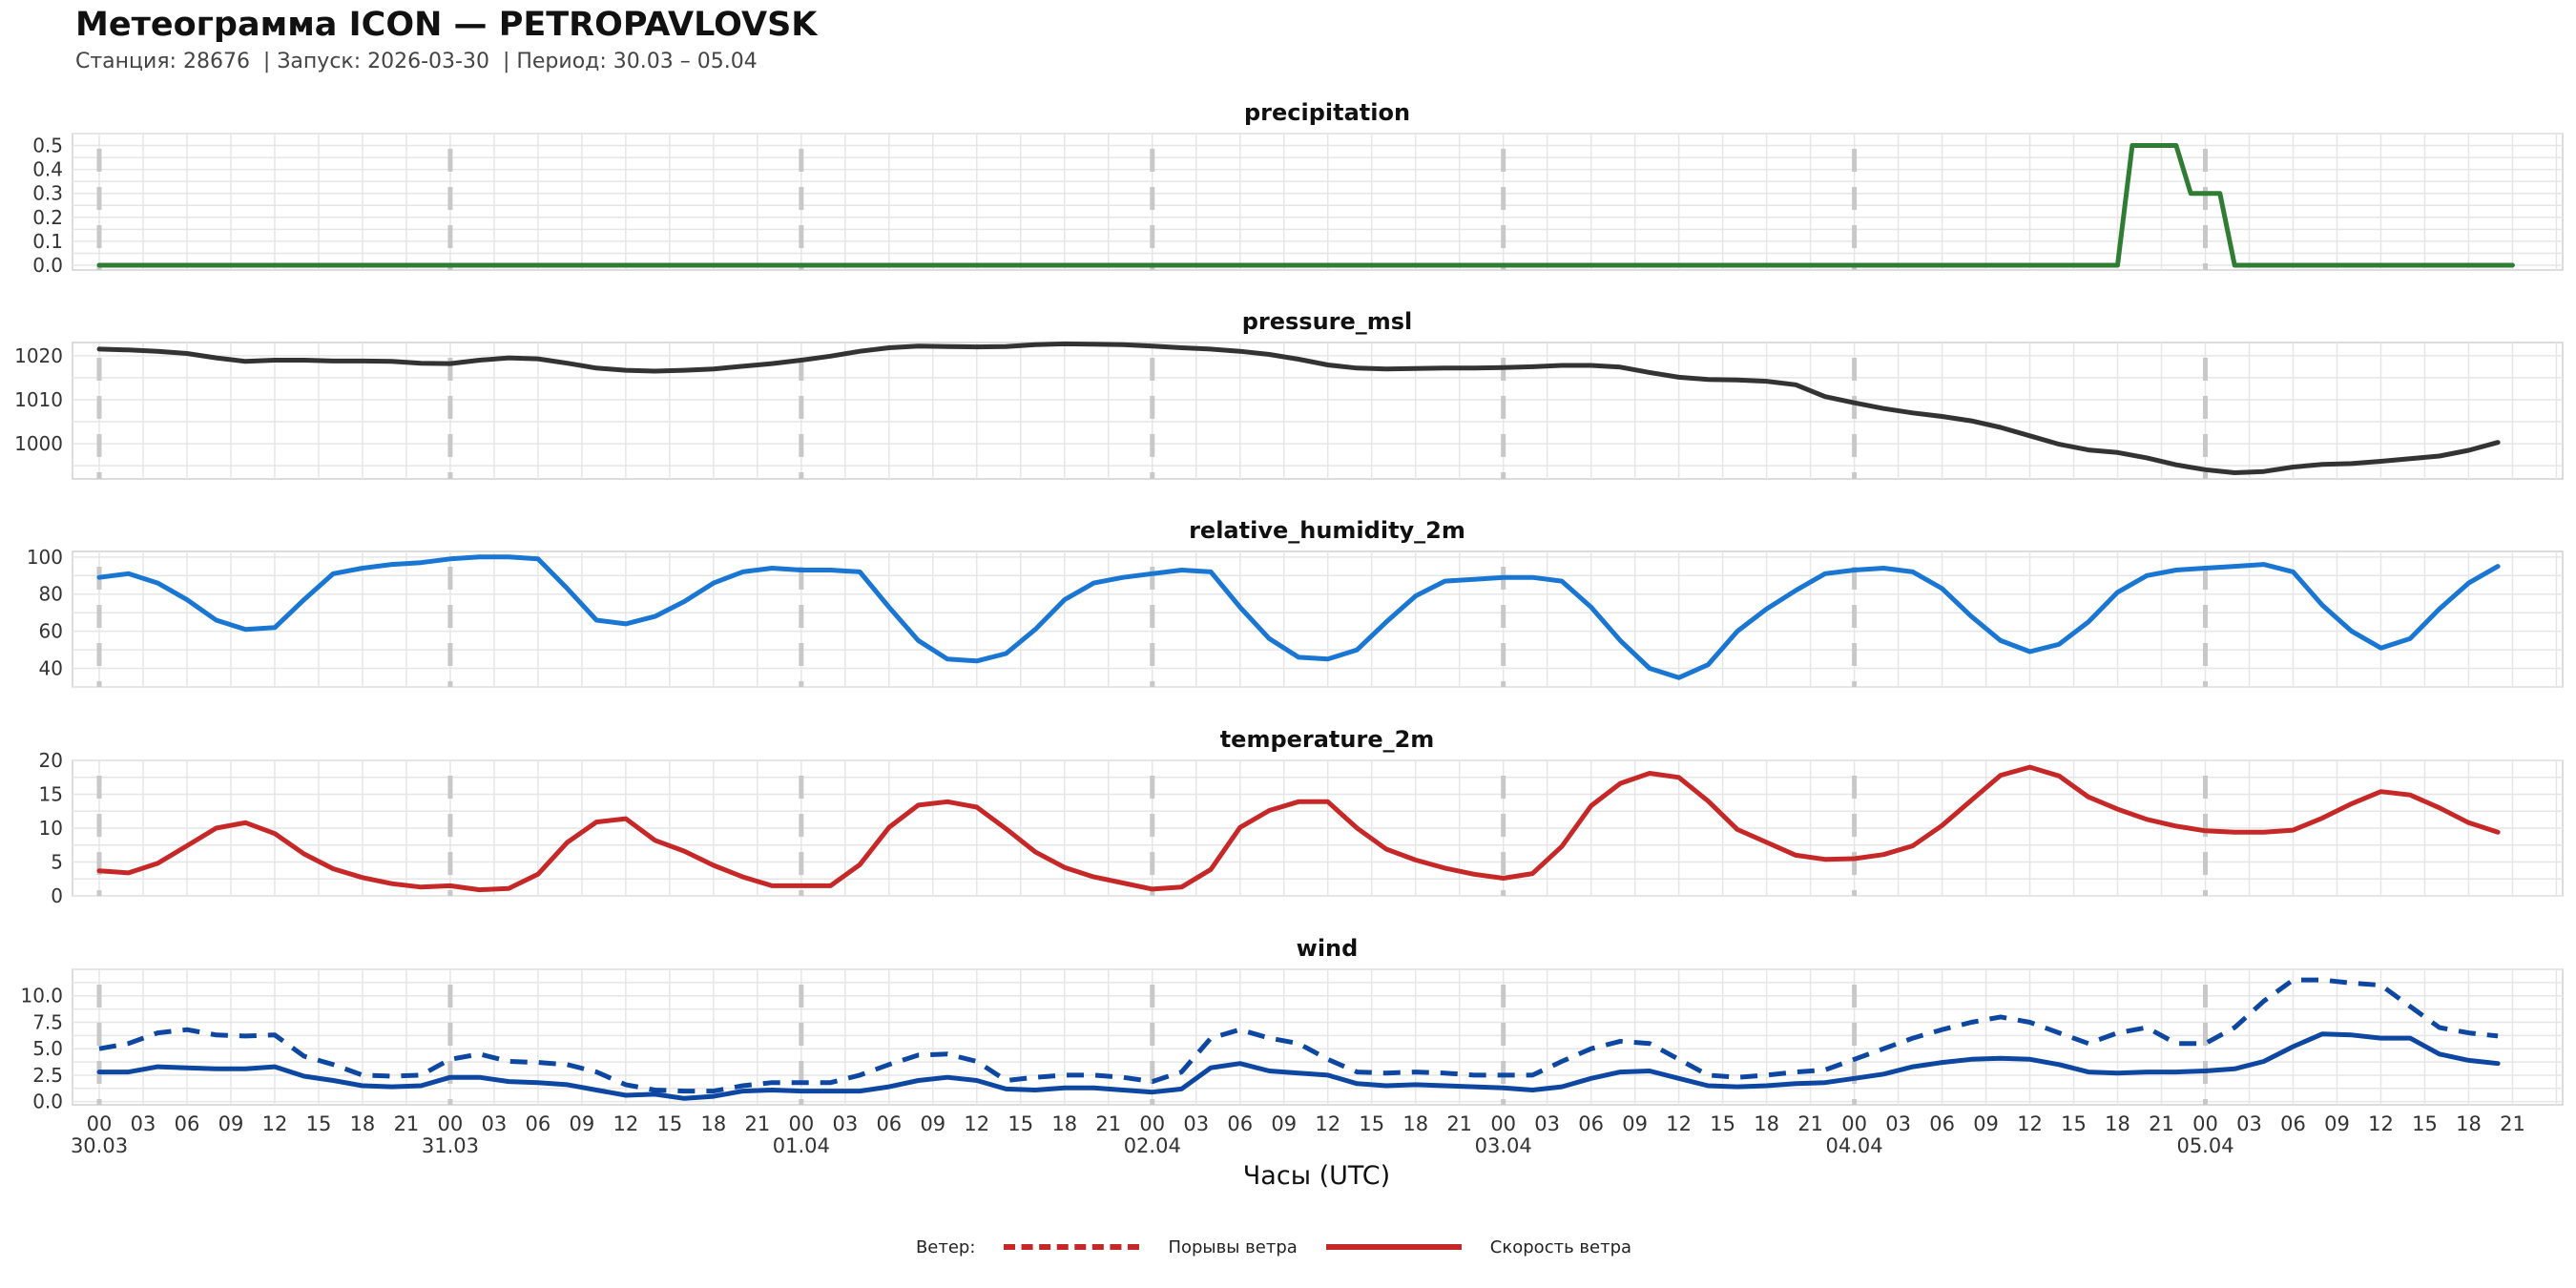  I want to click on y-tick-label: 20, so click(51, 760).